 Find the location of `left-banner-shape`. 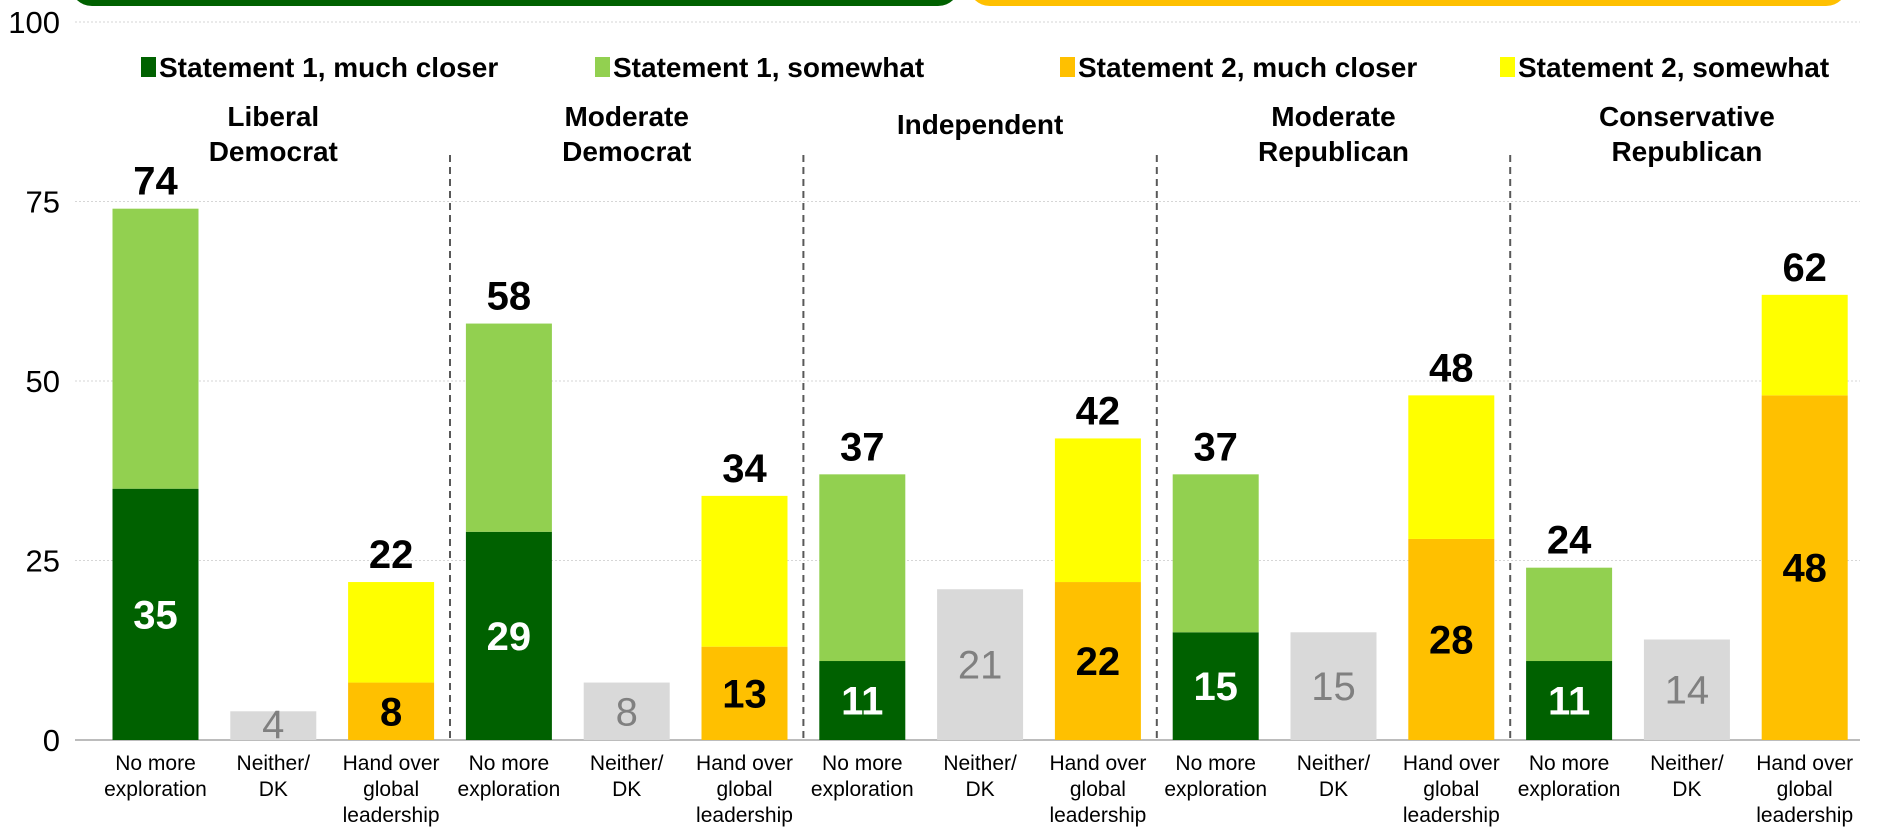

left-banner-shape is located at coordinates (515, 3).